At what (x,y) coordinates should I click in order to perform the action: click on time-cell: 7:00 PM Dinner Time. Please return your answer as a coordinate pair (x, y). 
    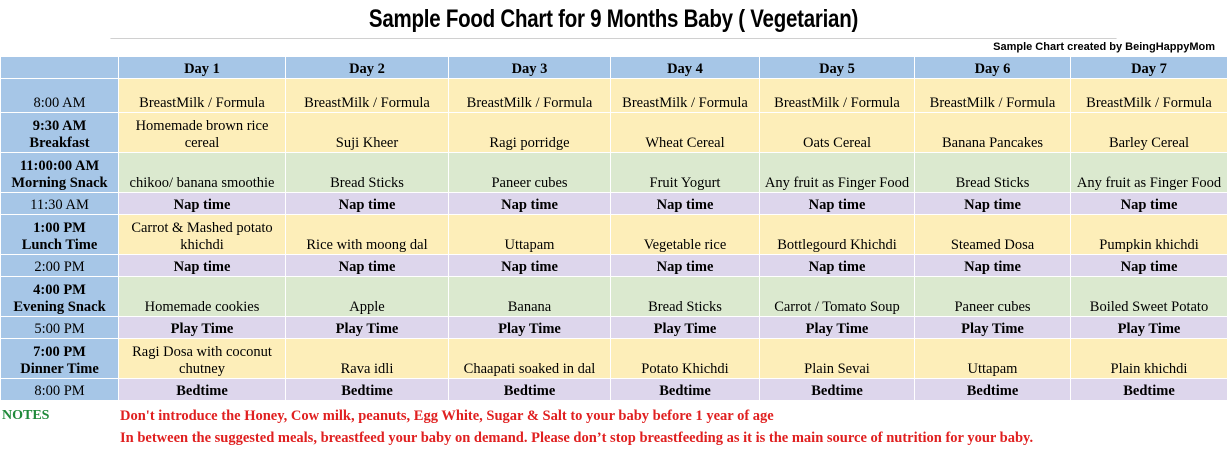
    Looking at the image, I should click on (59, 358).